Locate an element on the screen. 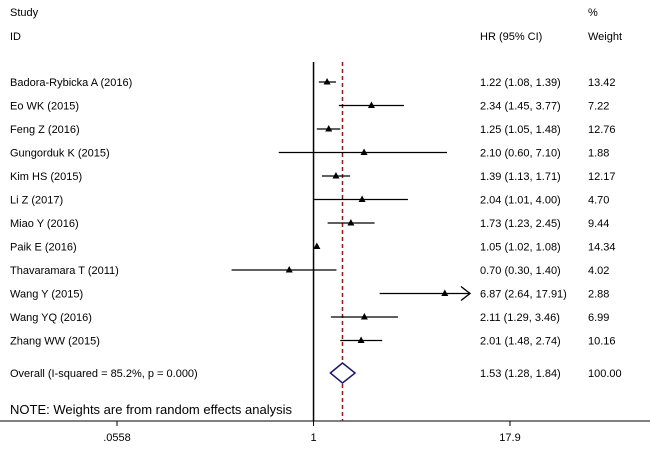 This screenshot has width=650, height=449. study-label: Badora-Rybicka A (2016) is located at coordinates (71, 83).